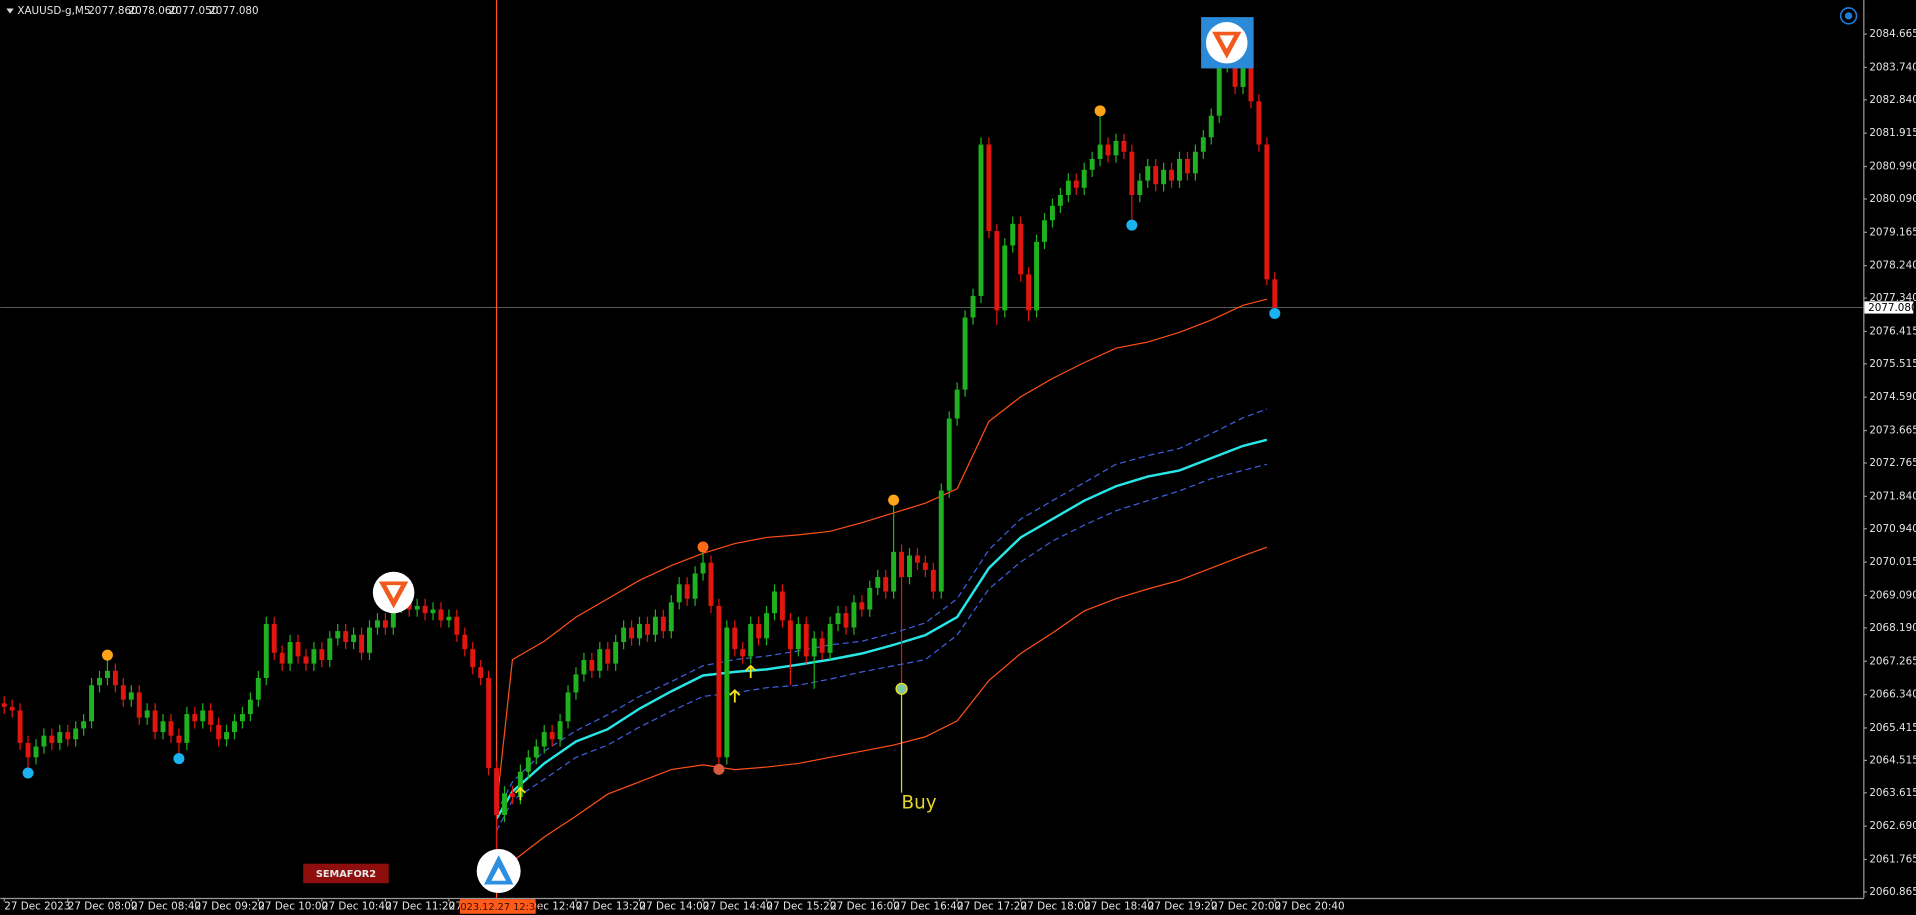  I want to click on y-tick-label: 2069.090, so click(1892, 595).